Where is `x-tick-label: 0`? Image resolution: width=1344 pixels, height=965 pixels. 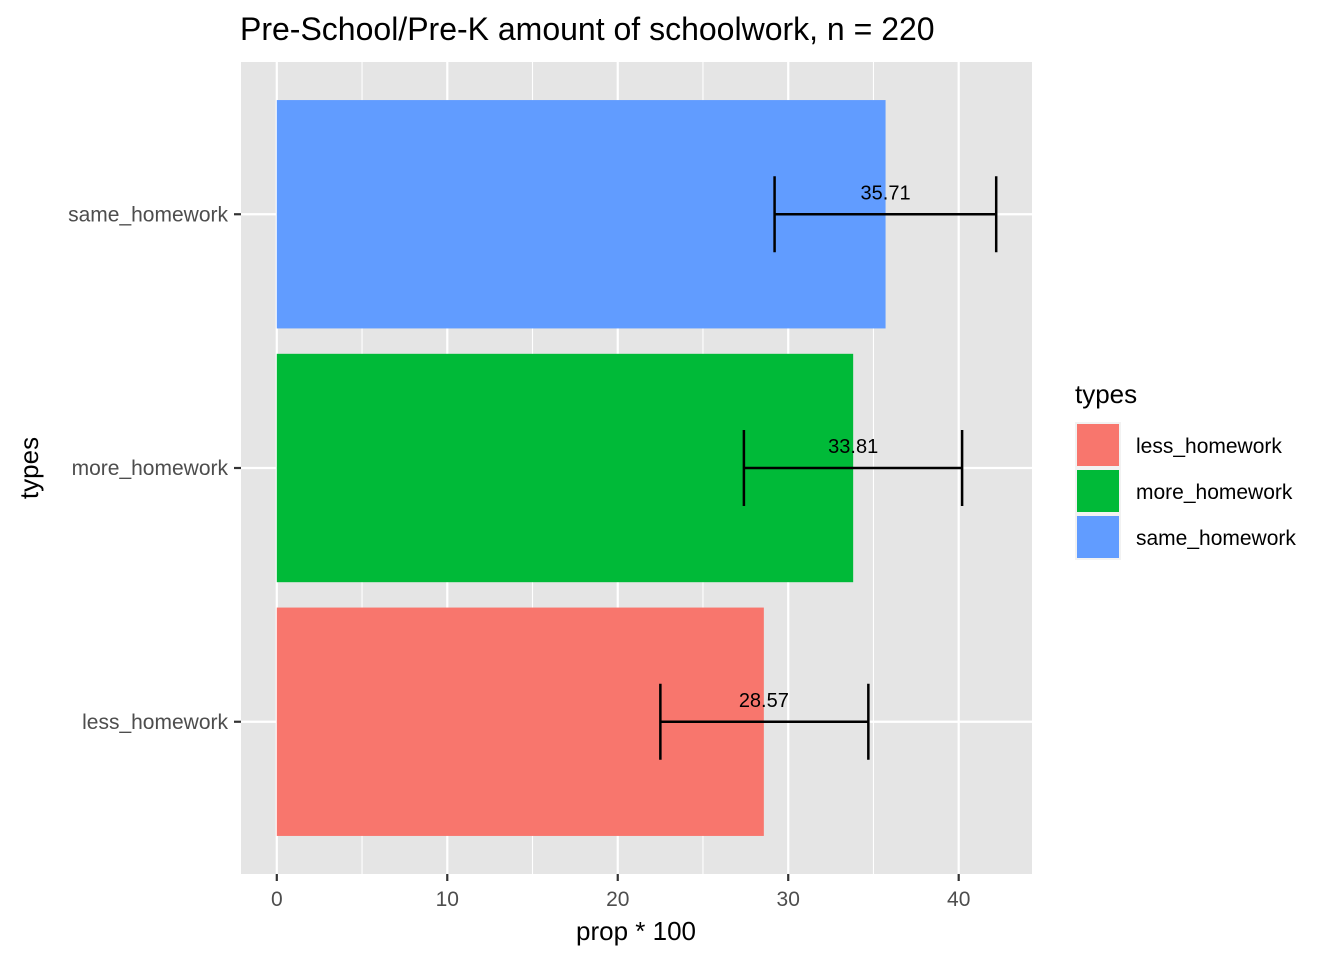
x-tick-label: 0 is located at coordinates (277, 899).